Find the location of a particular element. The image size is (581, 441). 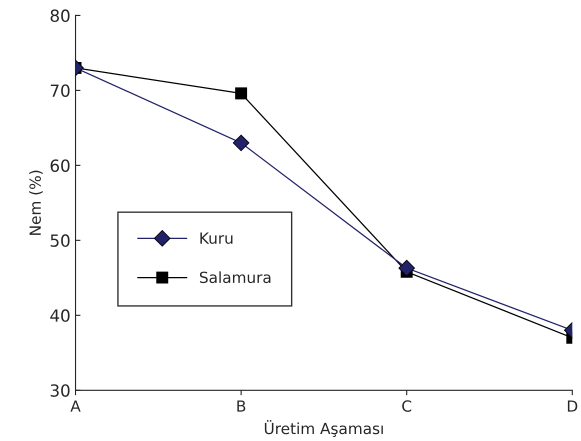

x-tick-label: A is located at coordinates (75, 406).